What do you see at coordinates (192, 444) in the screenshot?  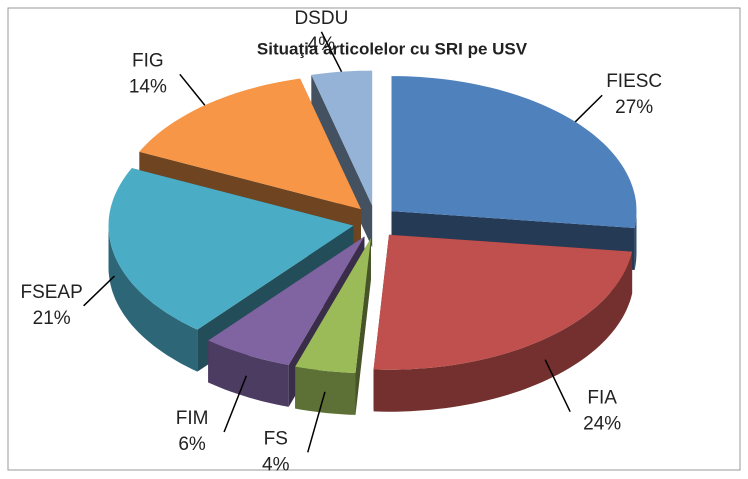 I see `slice-value-label: 6%` at bounding box center [192, 444].